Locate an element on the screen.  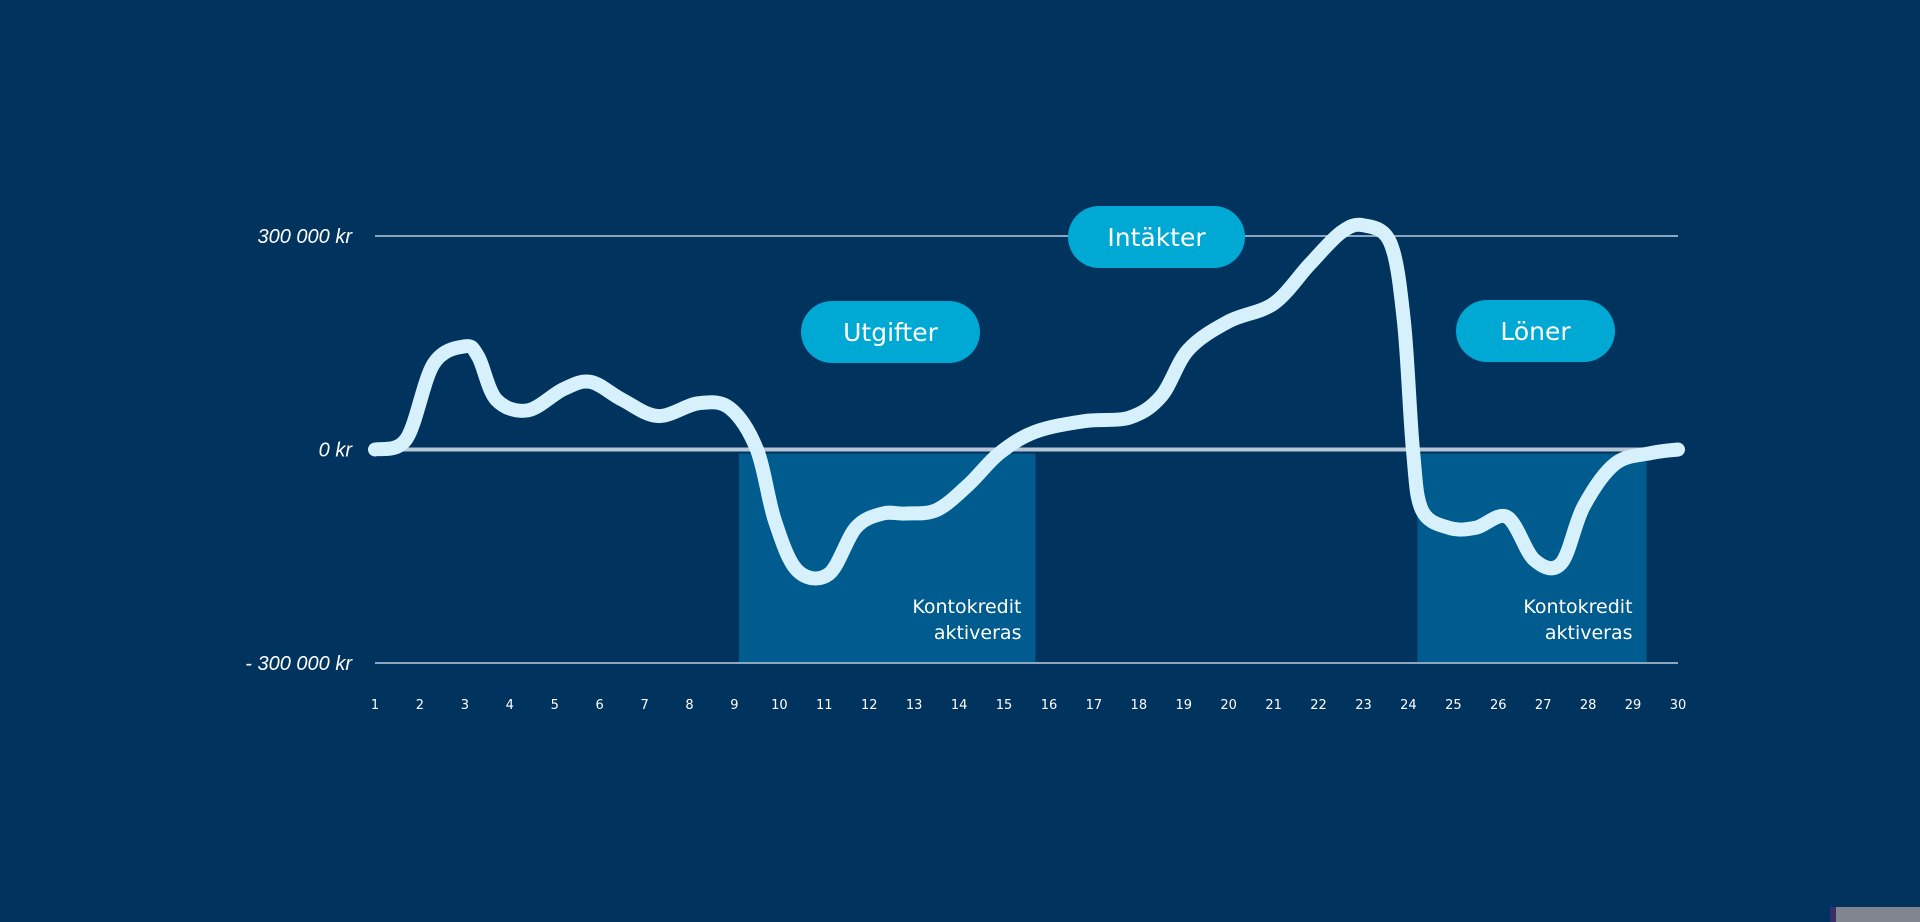
x-tick-label-6: 6 is located at coordinates (600, 705).